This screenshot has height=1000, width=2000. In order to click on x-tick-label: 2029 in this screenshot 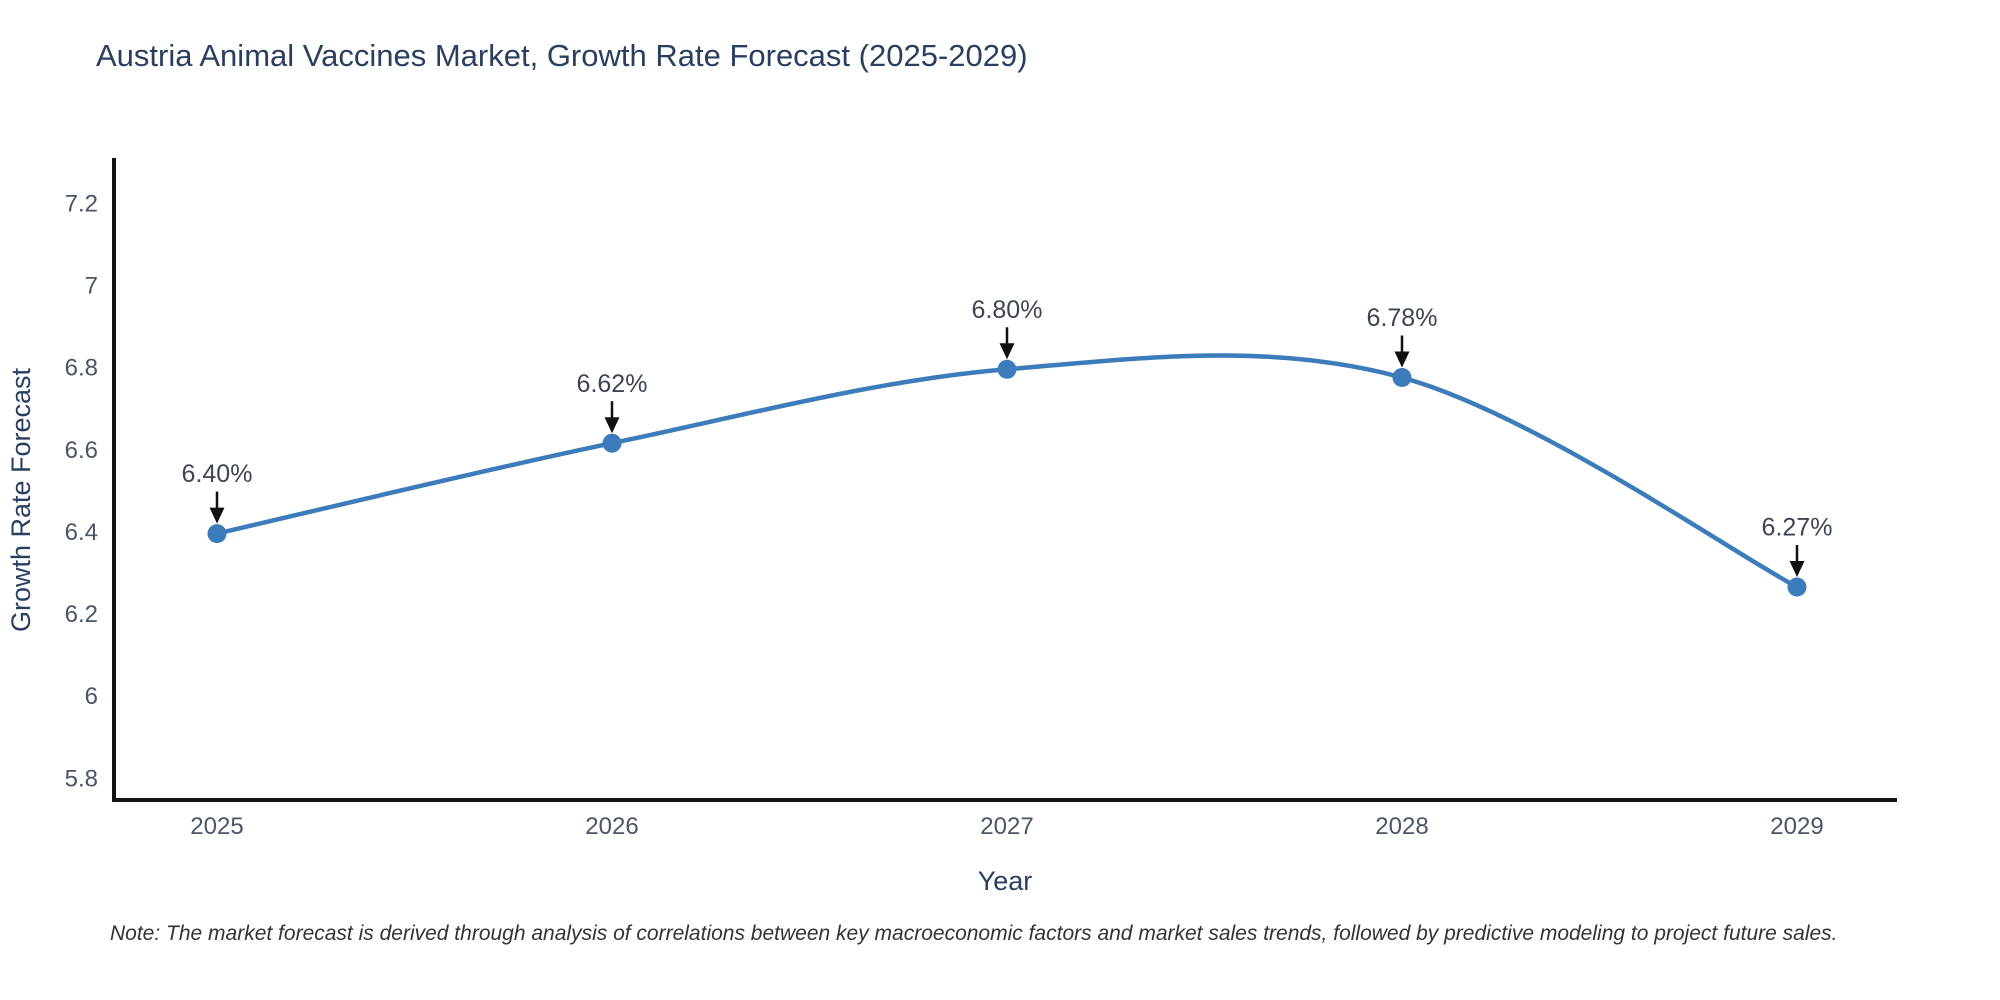, I will do `click(1796, 826)`.